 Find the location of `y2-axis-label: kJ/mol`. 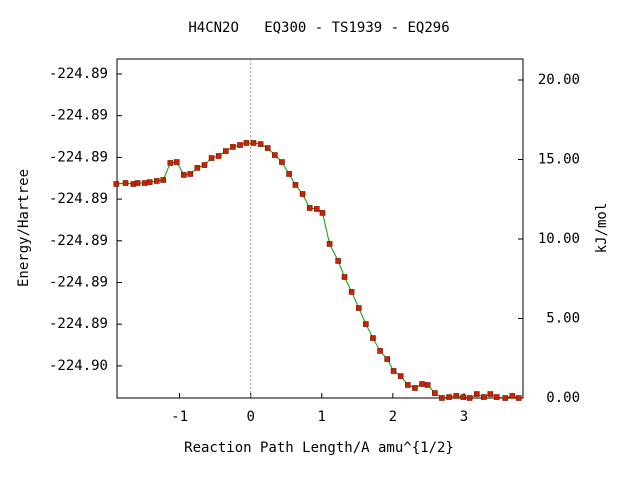

y2-axis-label: kJ/mol is located at coordinates (602, 228).